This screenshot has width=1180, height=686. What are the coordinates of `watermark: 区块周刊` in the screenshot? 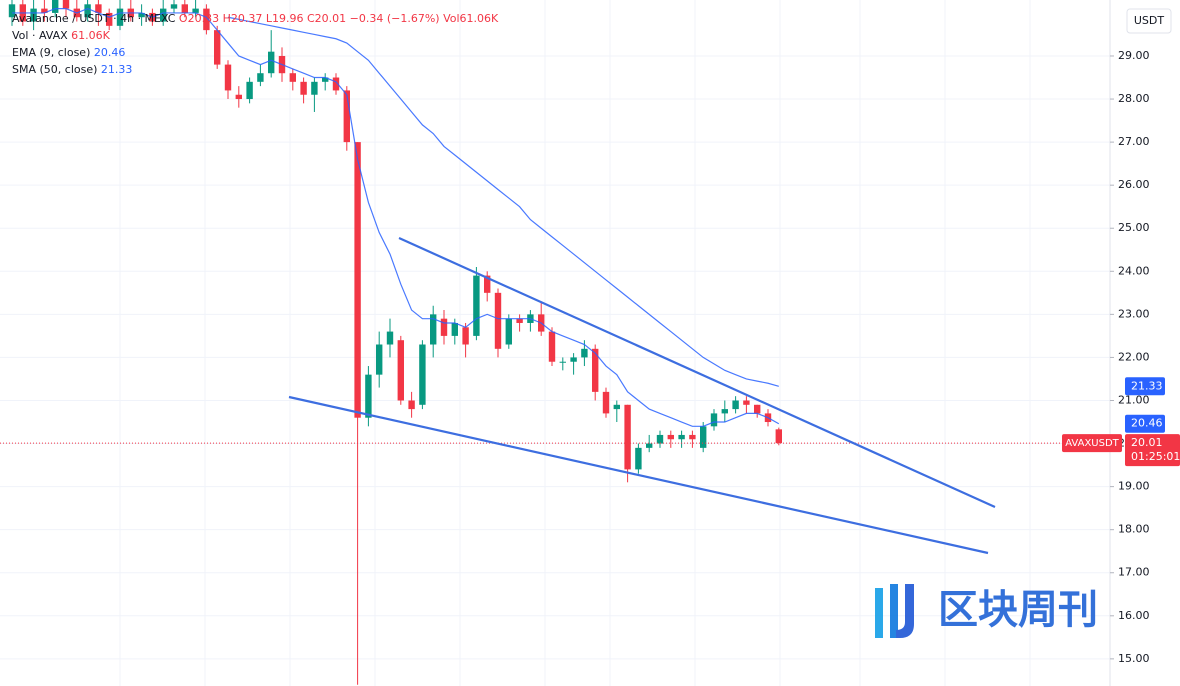 It's located at (986, 611).